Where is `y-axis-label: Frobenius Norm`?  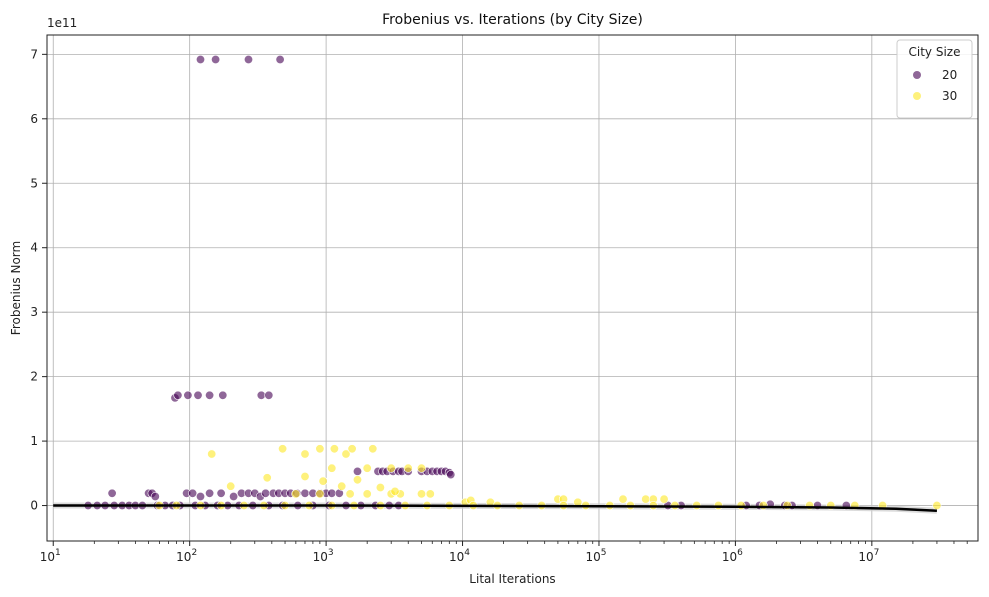
y-axis-label: Frobenius Norm is located at coordinates (16, 288).